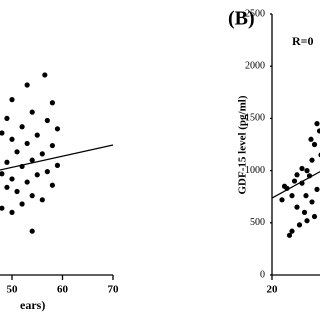 Image resolution: width=320 pixels, height=320 pixels. Describe the element at coordinates (273, 290) in the screenshot. I see `x-tick-label: 20` at that location.